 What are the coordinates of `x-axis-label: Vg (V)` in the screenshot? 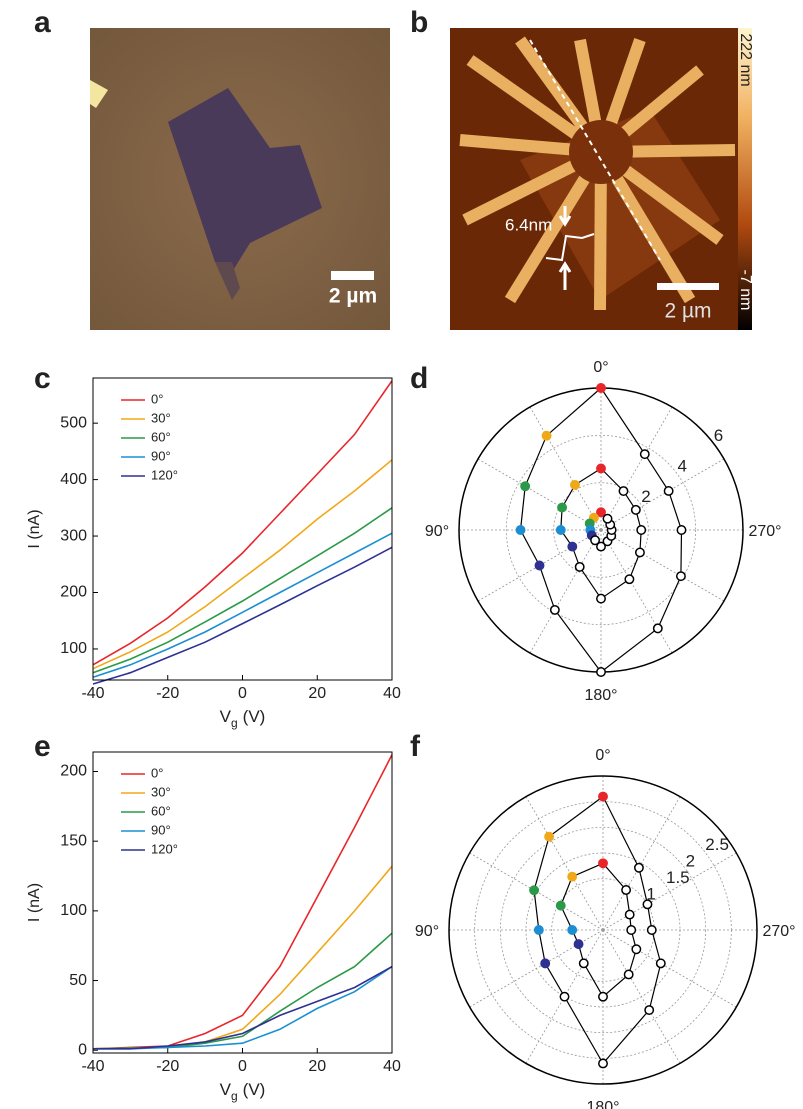 It's located at (243, 1091).